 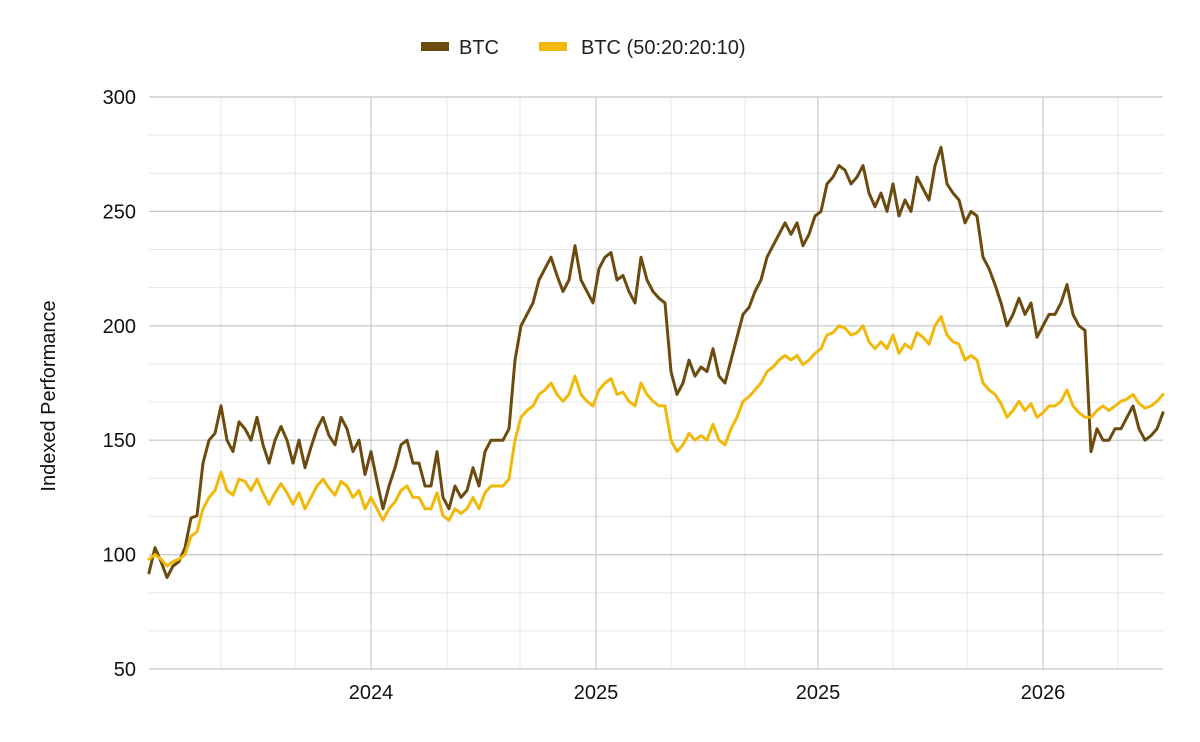 What do you see at coordinates (479, 48) in the screenshot?
I see `legend-label: BTC` at bounding box center [479, 48].